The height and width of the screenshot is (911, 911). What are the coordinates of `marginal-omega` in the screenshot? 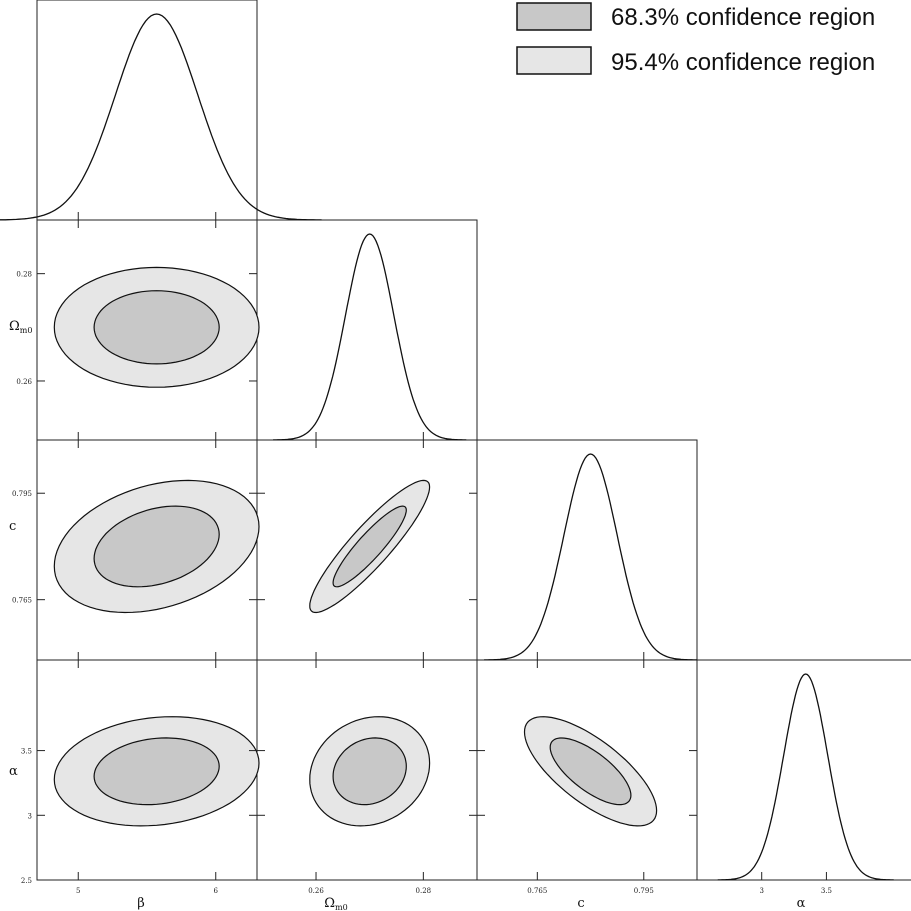 It's located at (370, 337).